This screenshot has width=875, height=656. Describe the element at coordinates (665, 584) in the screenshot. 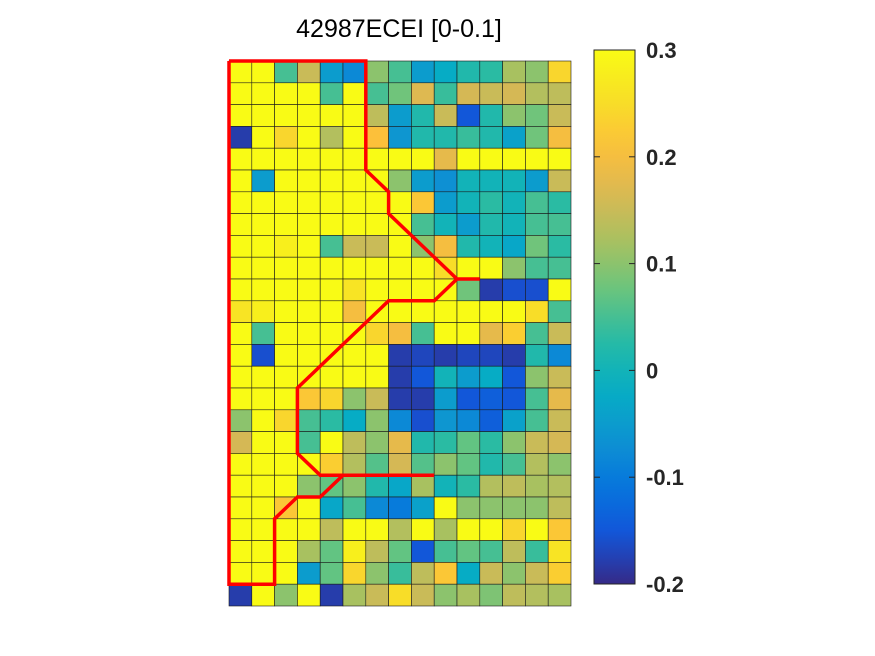

I see `colorbar-tick-label: -0.2` at that location.